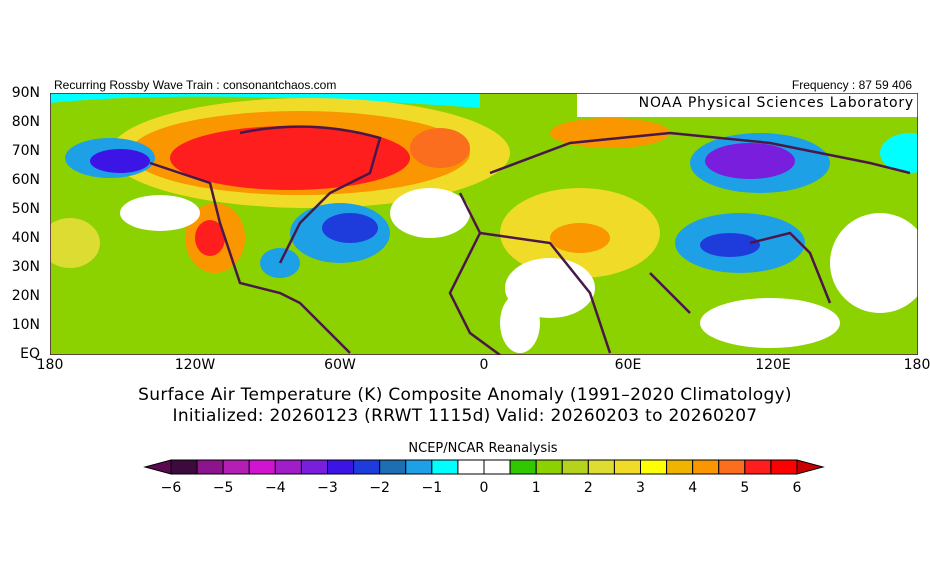  What do you see at coordinates (773, 365) in the screenshot?
I see `lon-label: 120E` at bounding box center [773, 365].